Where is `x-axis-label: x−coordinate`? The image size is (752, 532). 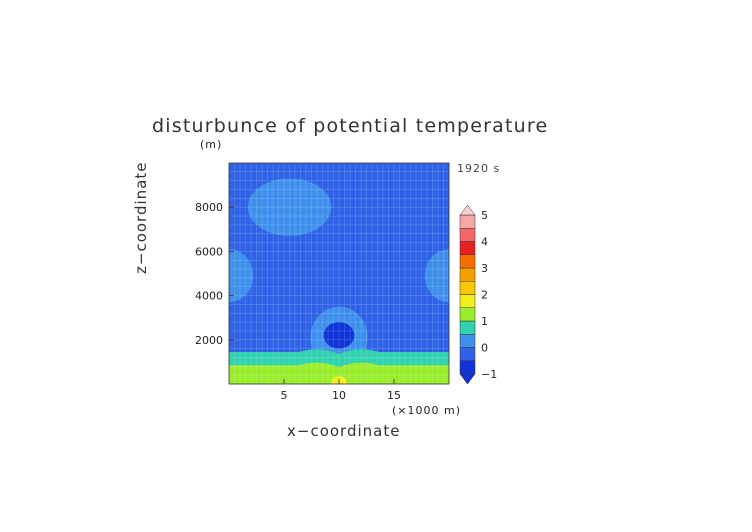 x-axis-label: x−coordinate is located at coordinates (344, 431).